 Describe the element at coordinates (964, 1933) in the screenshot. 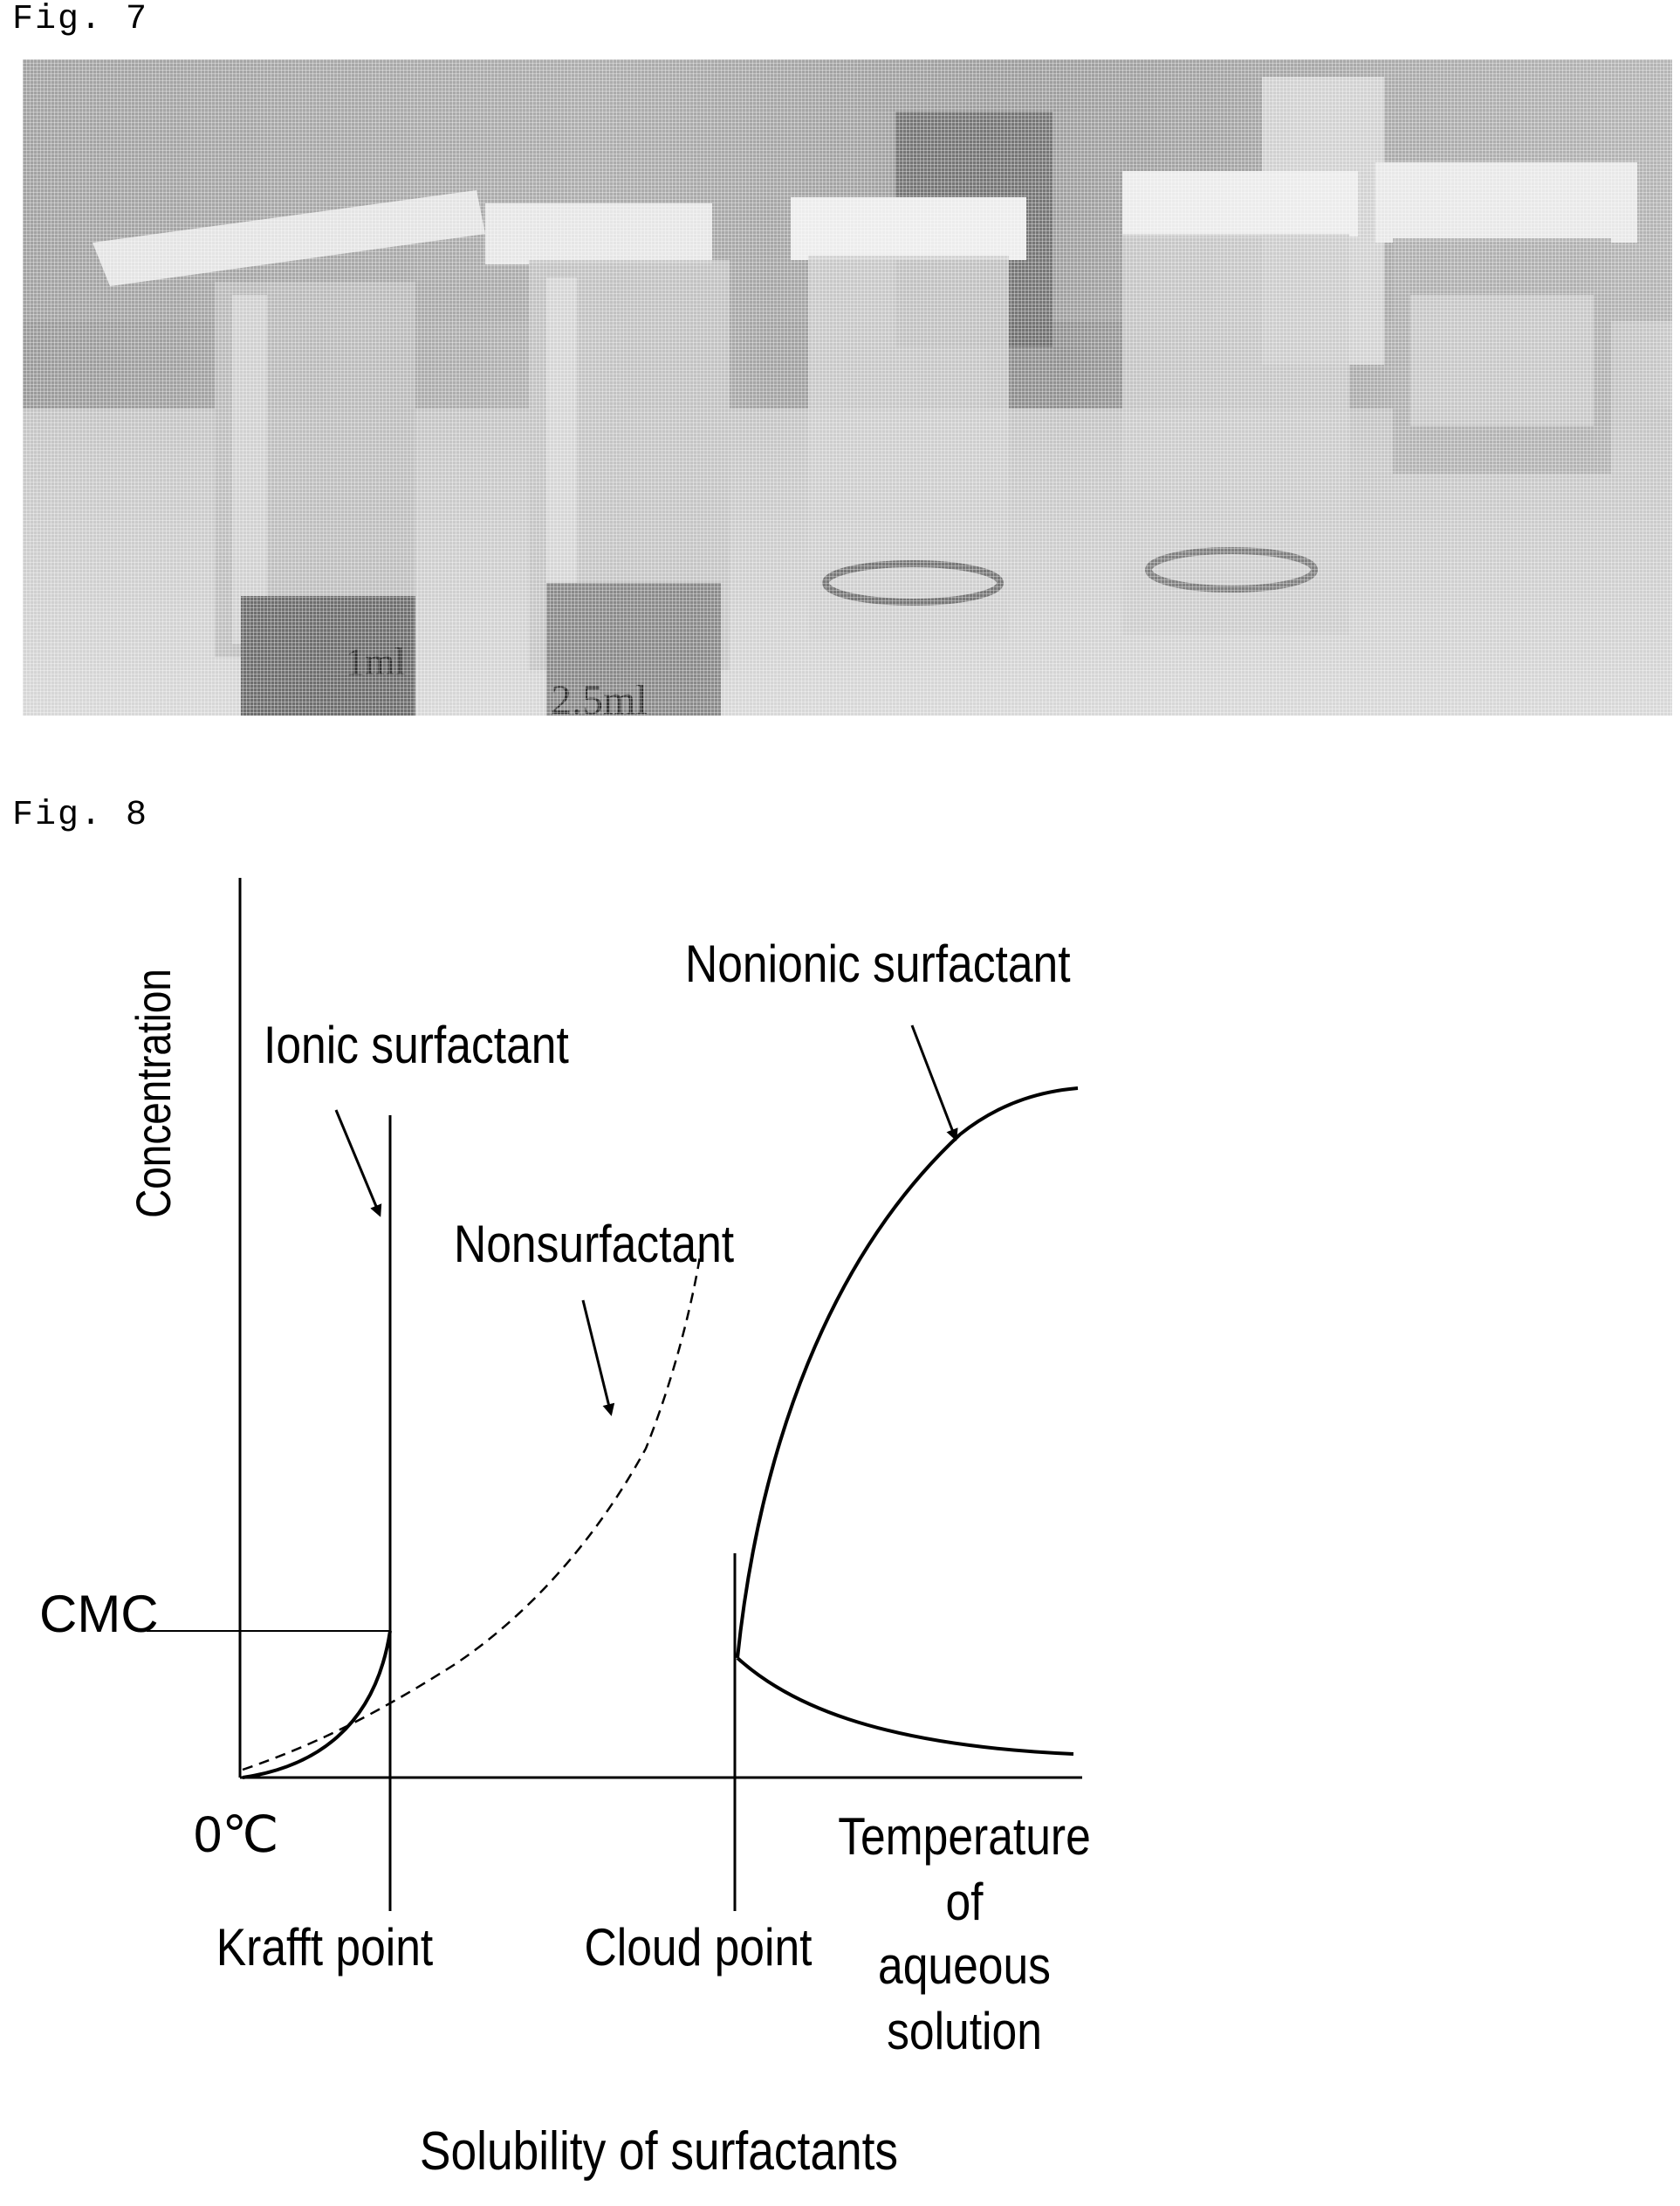

I see `x-axis-label: Temperature of aqueous solution` at that location.